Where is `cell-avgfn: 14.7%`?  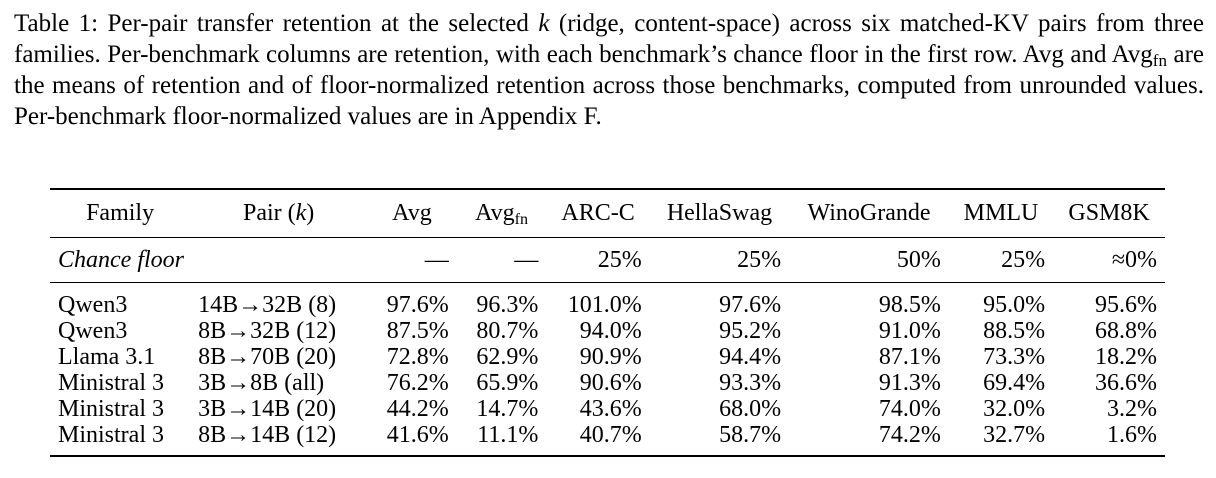
cell-avgfn: 14.7% is located at coordinates (507, 409).